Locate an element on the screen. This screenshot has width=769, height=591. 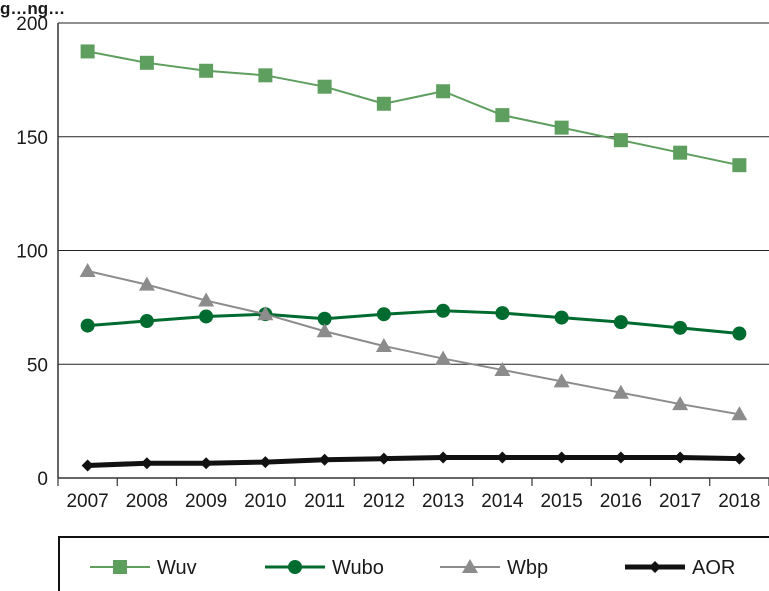
x-tick-label: 2014 is located at coordinates (502, 501).